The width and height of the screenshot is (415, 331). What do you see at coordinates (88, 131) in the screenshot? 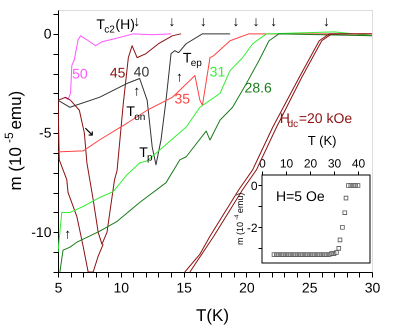
I see `annotation: ↘` at bounding box center [88, 131].